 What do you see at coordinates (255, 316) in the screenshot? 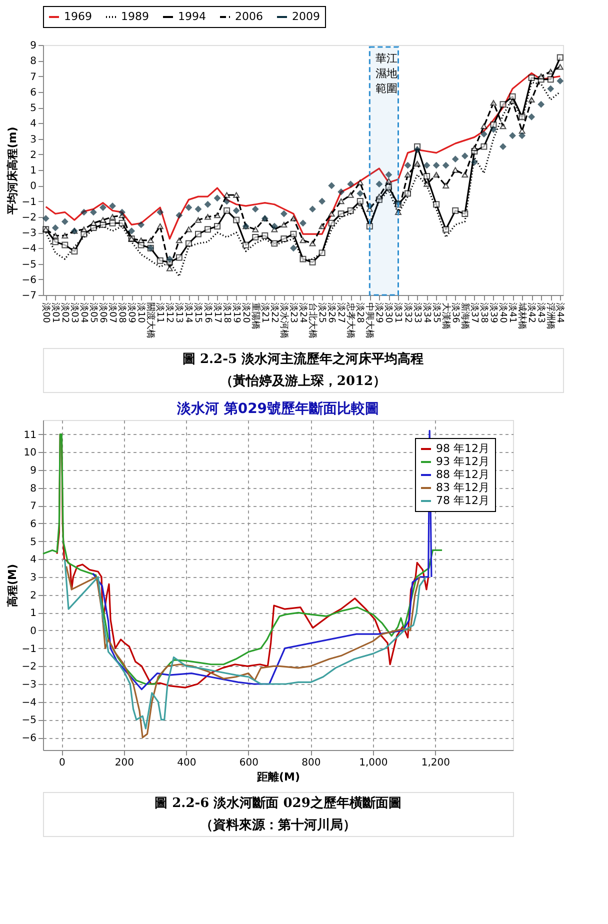
I see `x-tick-label: 重陽橋` at bounding box center [255, 316].